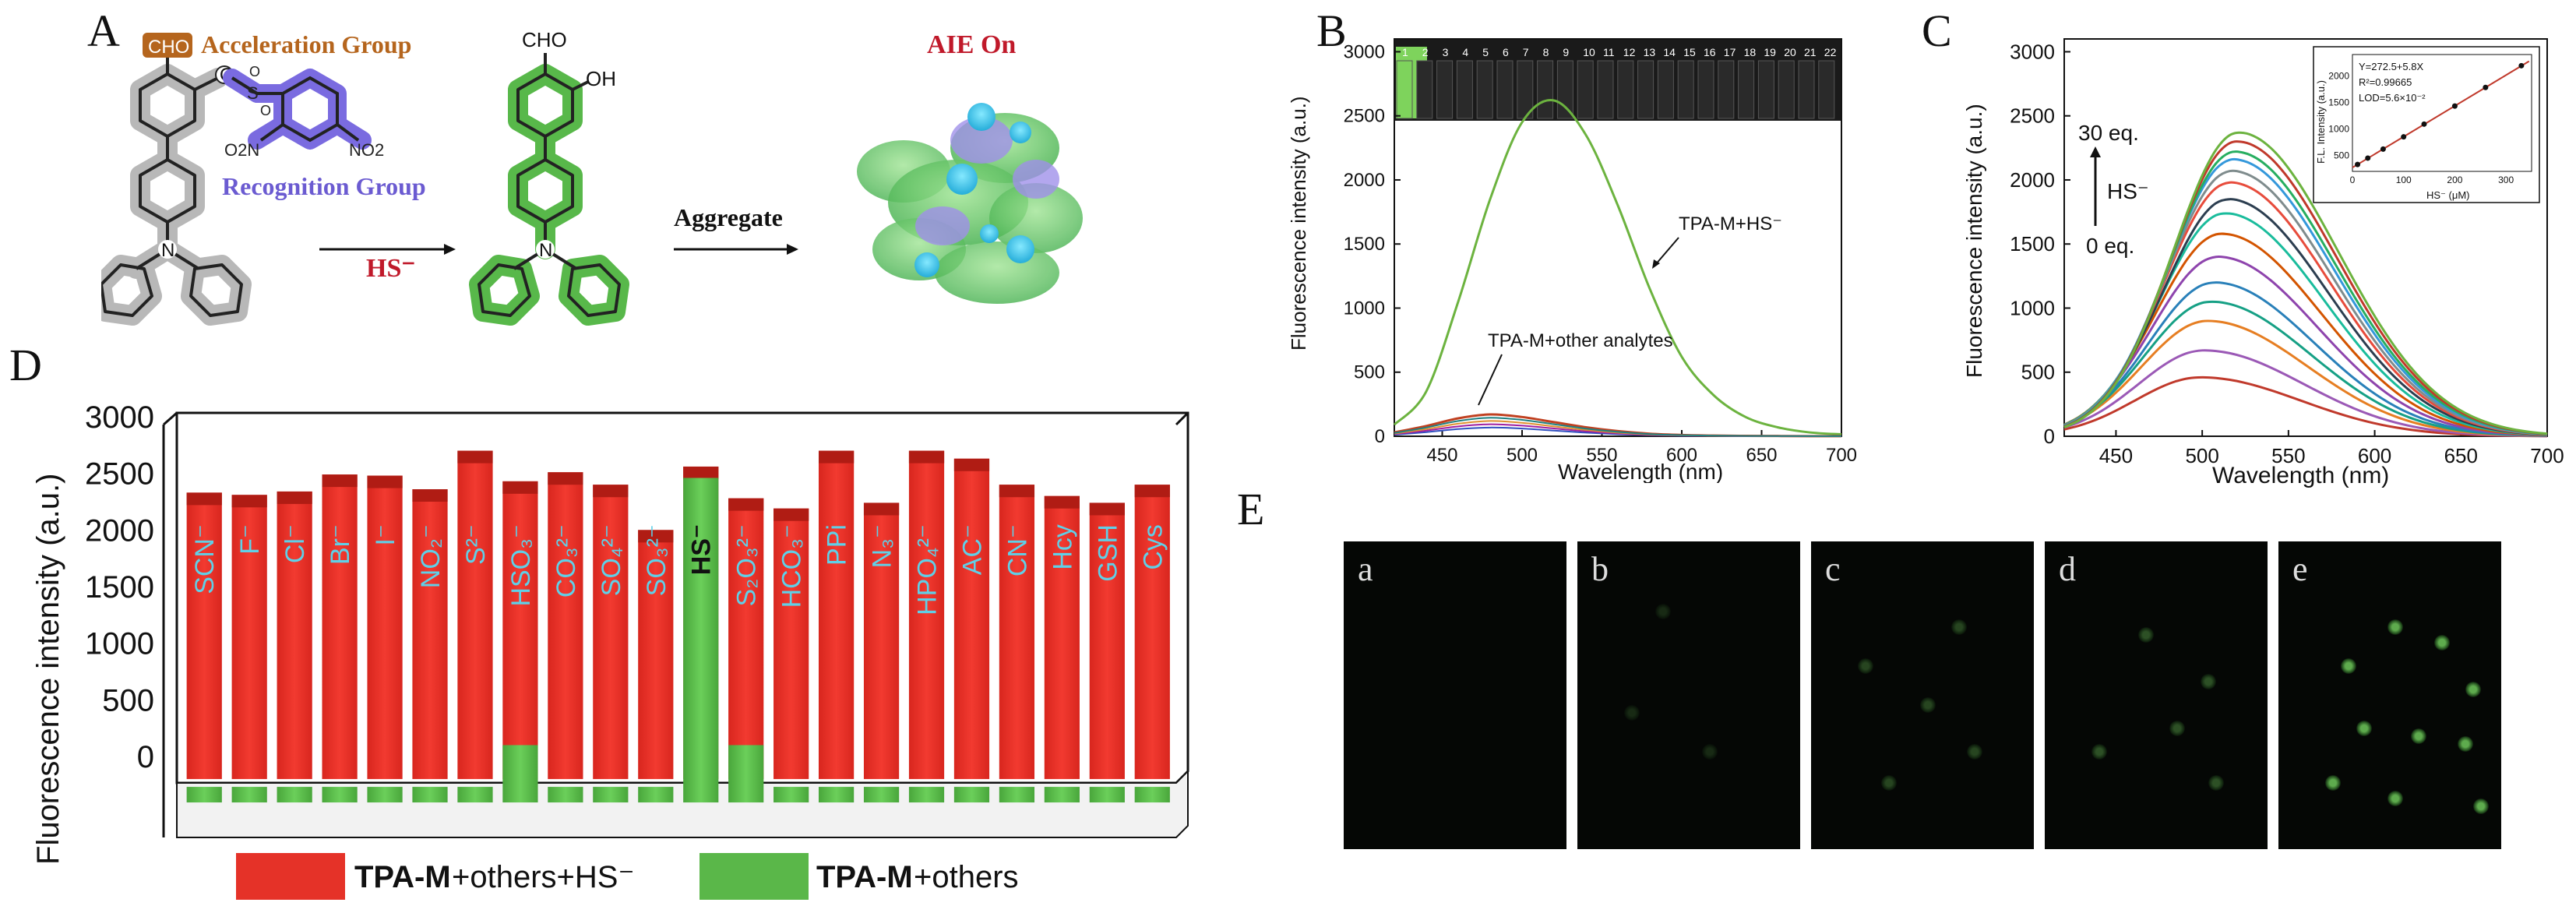 The height and width of the screenshot is (906, 2576). Describe the element at coordinates (928, 569) in the screenshot. I see `category-label: HPO₄²⁻` at that location.